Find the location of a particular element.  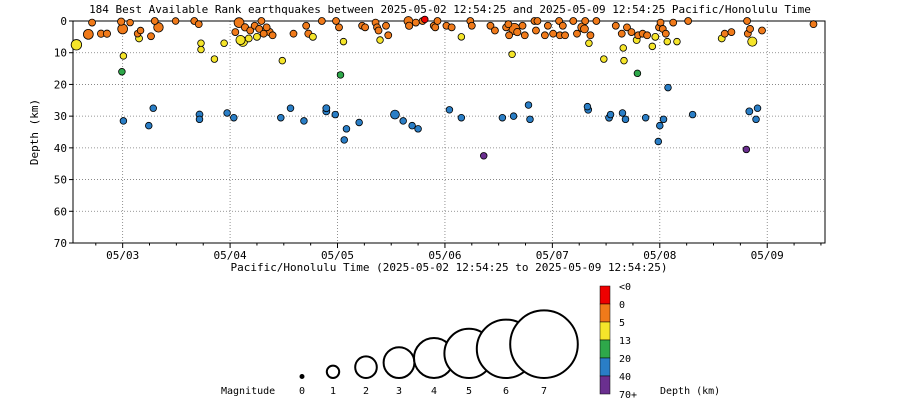

magnitude-legend-value: 3 is located at coordinates (399, 391).